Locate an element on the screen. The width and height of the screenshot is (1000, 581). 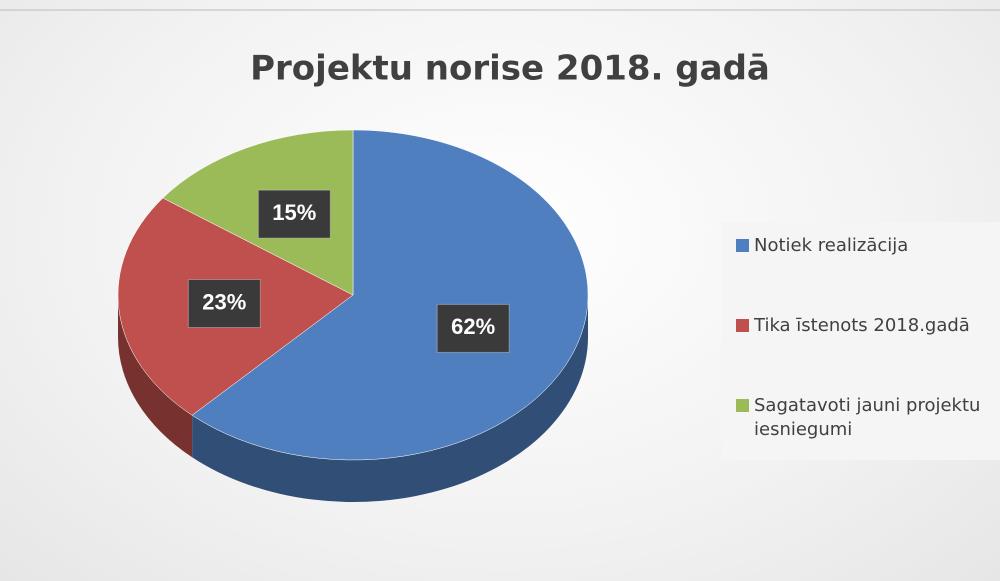
data-label: 23% is located at coordinates (224, 301).